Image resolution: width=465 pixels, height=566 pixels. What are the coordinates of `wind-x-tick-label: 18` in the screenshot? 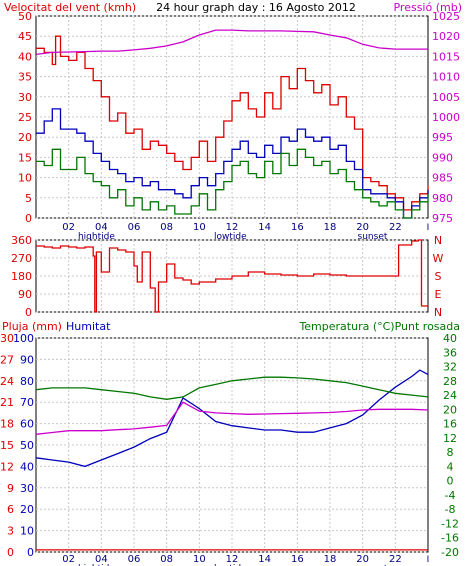 It's located at (330, 227).